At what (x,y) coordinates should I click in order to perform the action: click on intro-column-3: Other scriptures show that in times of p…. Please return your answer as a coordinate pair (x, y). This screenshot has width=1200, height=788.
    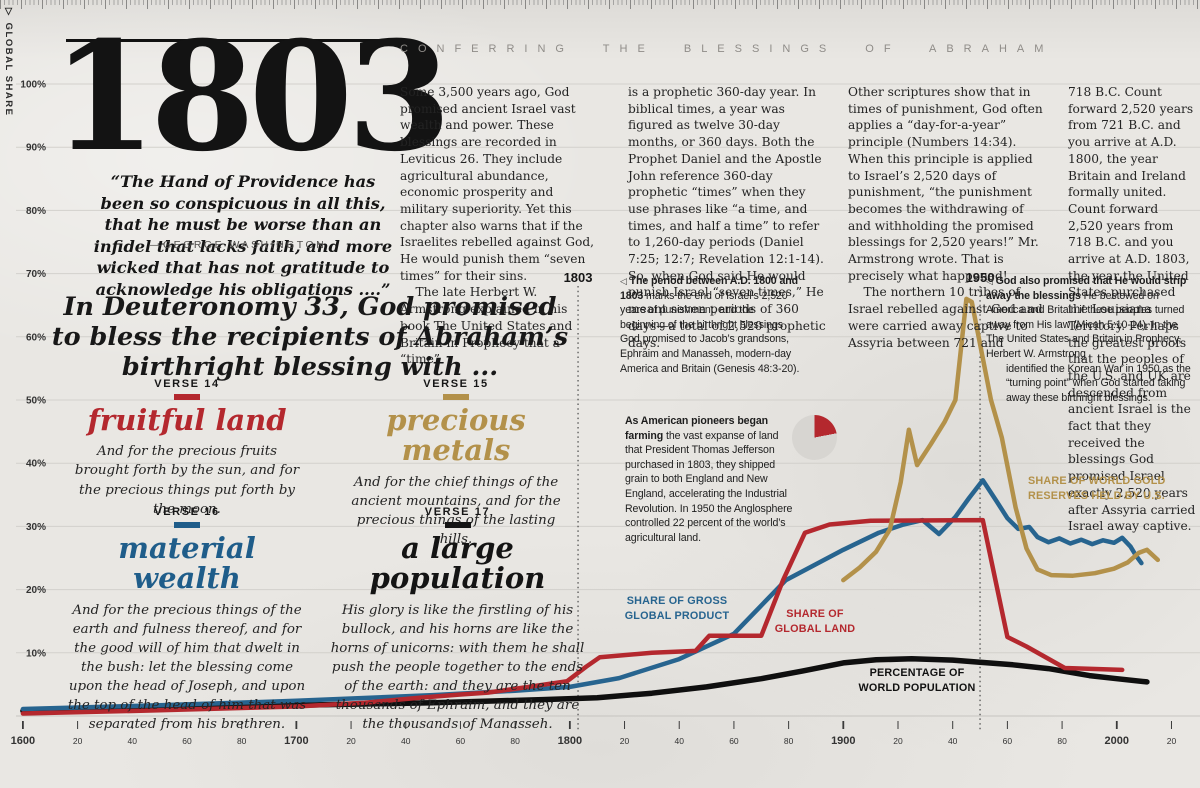
    Looking at the image, I should click on (945, 217).